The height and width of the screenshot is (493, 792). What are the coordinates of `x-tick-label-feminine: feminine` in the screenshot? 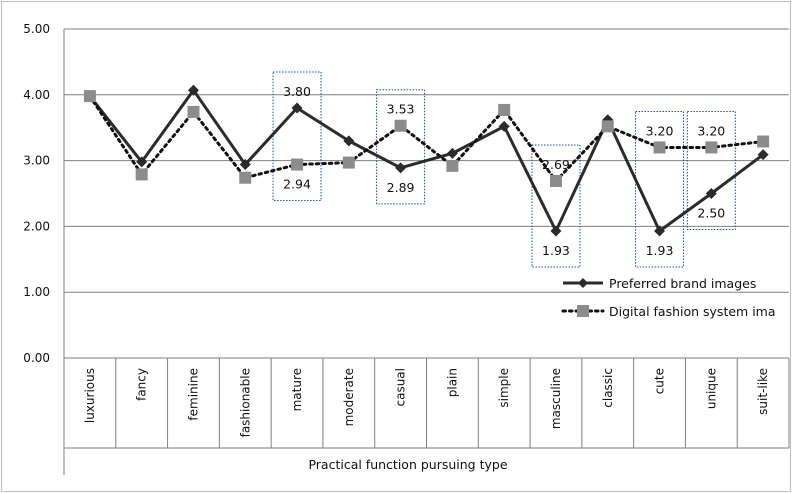 It's located at (193, 394).